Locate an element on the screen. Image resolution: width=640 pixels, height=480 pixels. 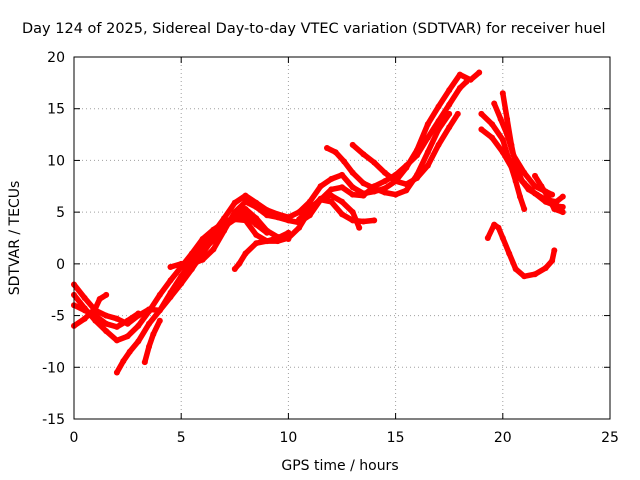
y-tick-label: -5 is located at coordinates (58, 317).